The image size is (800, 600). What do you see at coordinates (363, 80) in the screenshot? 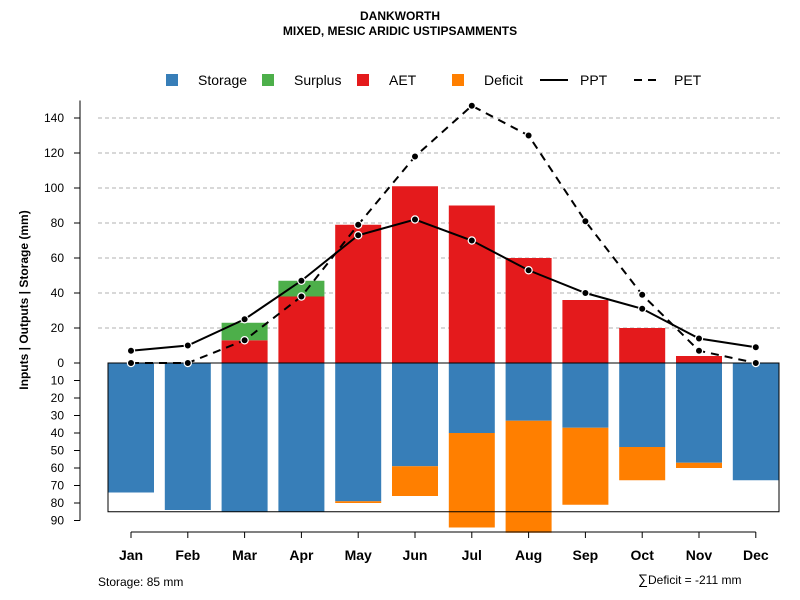
I see `legend-aet-swatch` at bounding box center [363, 80].